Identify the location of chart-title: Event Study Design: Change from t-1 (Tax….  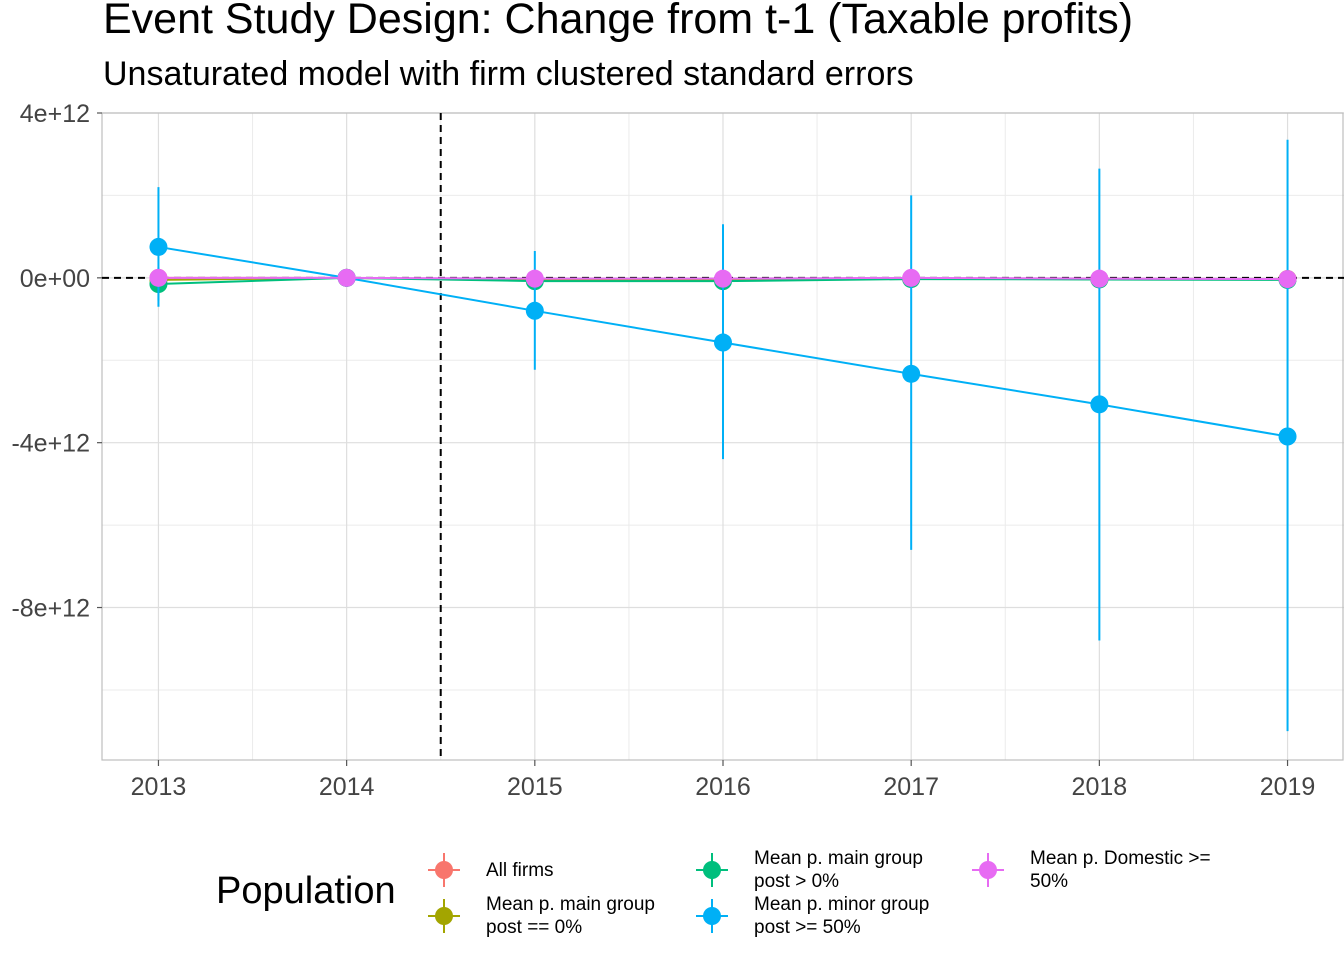
(618, 21).